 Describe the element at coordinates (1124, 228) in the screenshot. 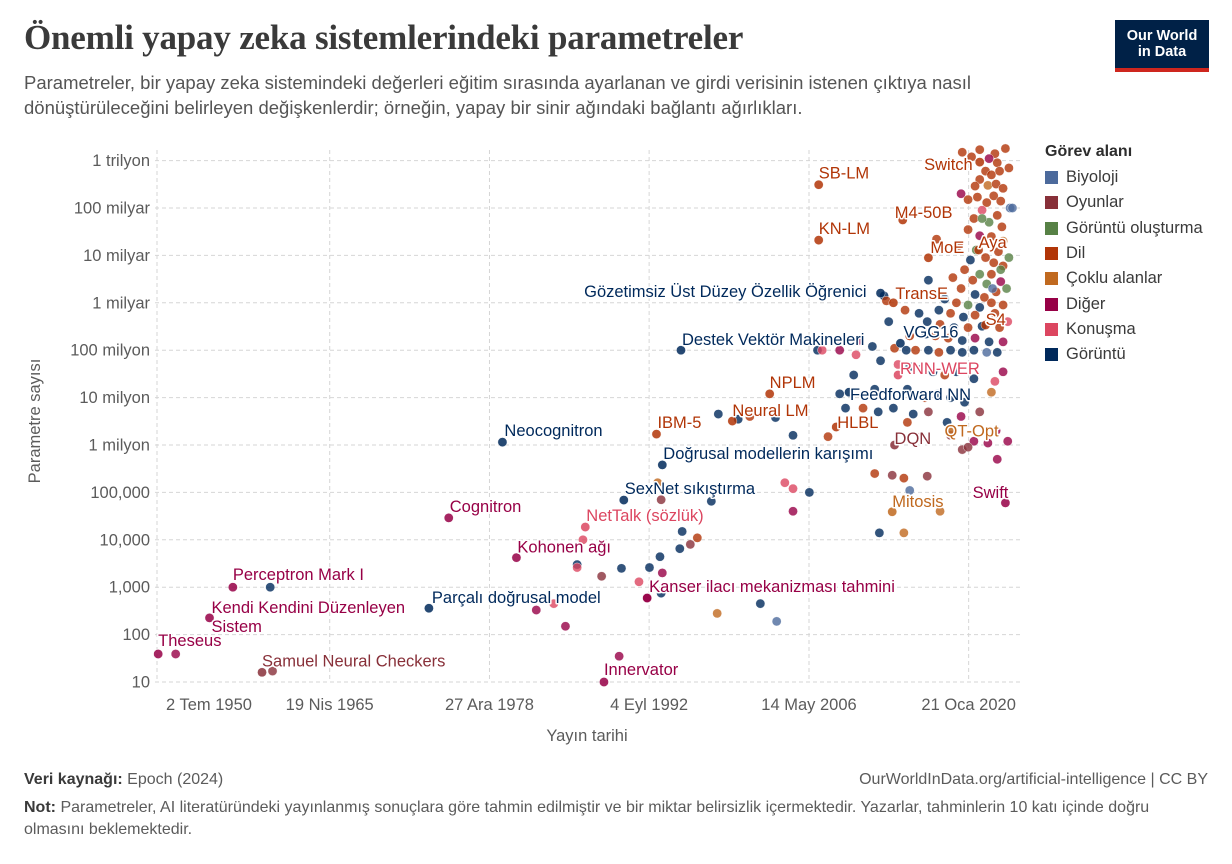

I see `legend-item: Görüntü oluşturma` at that location.